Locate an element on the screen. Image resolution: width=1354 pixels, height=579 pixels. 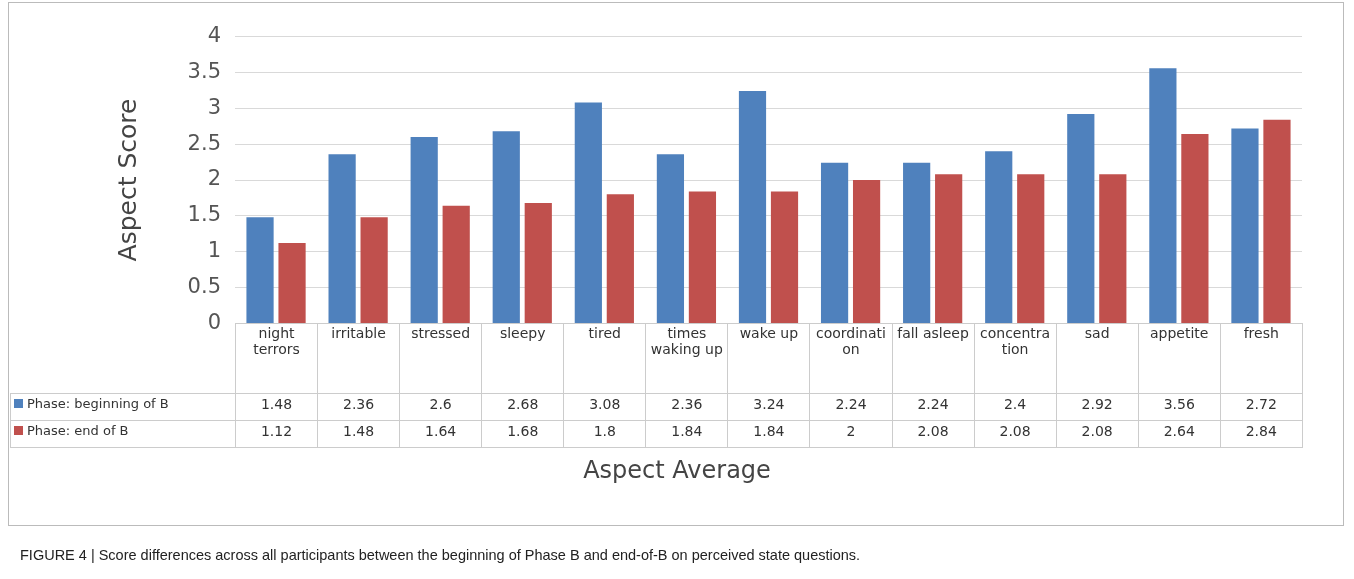
x-tick-label: night terrors is located at coordinates (276, 358).